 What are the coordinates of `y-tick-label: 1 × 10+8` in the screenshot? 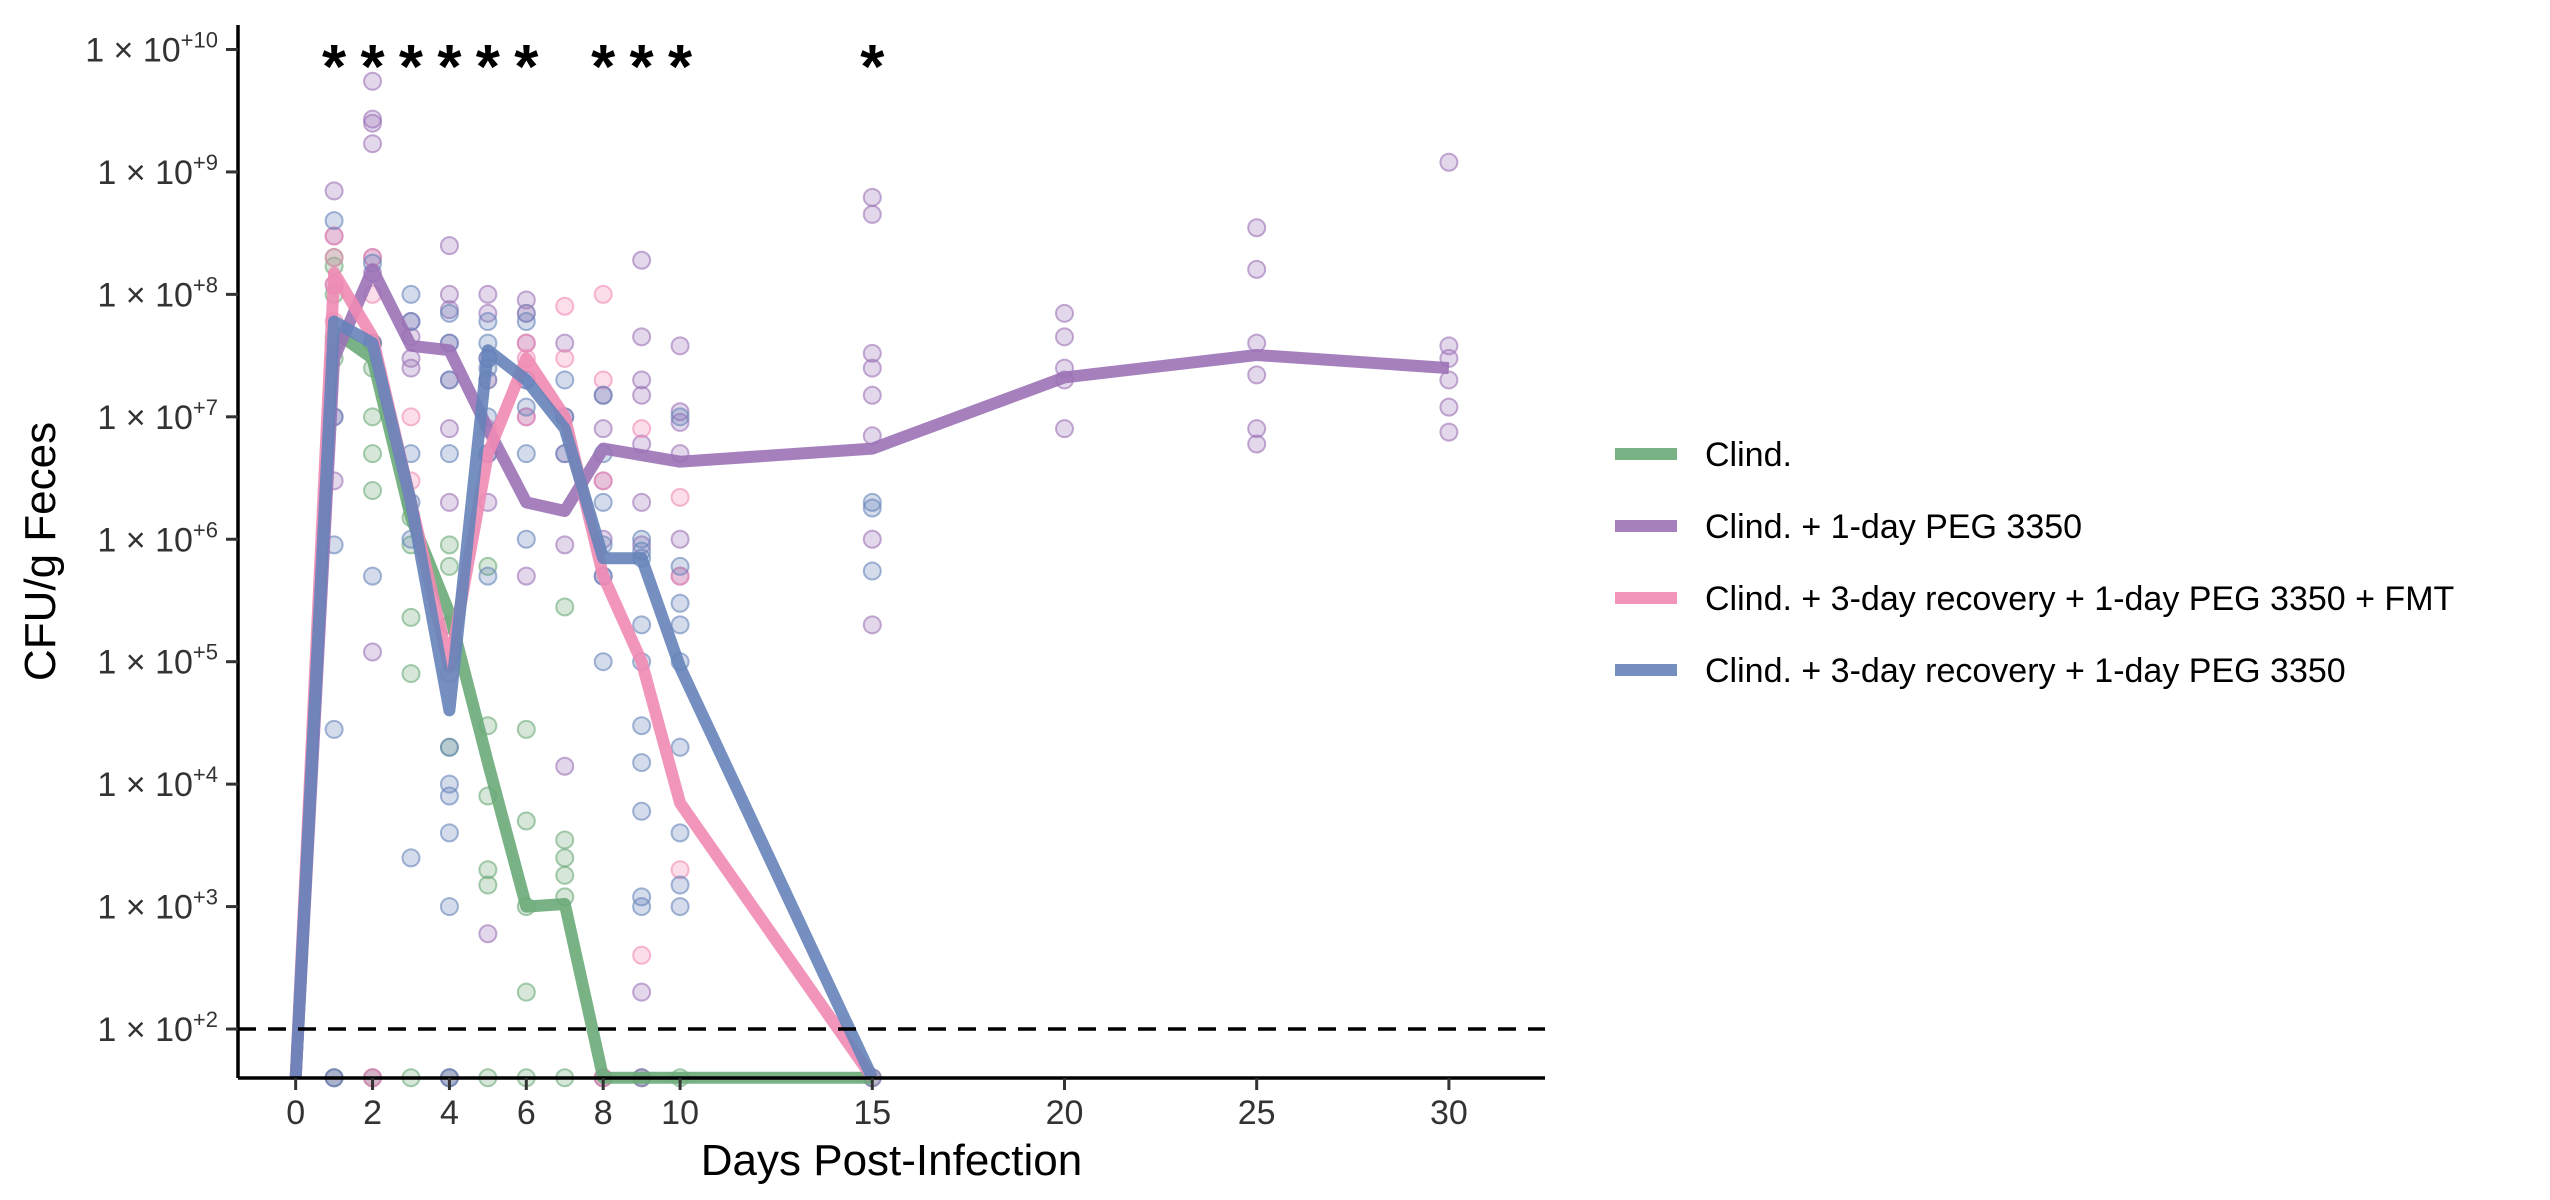 It's located at (157, 293).